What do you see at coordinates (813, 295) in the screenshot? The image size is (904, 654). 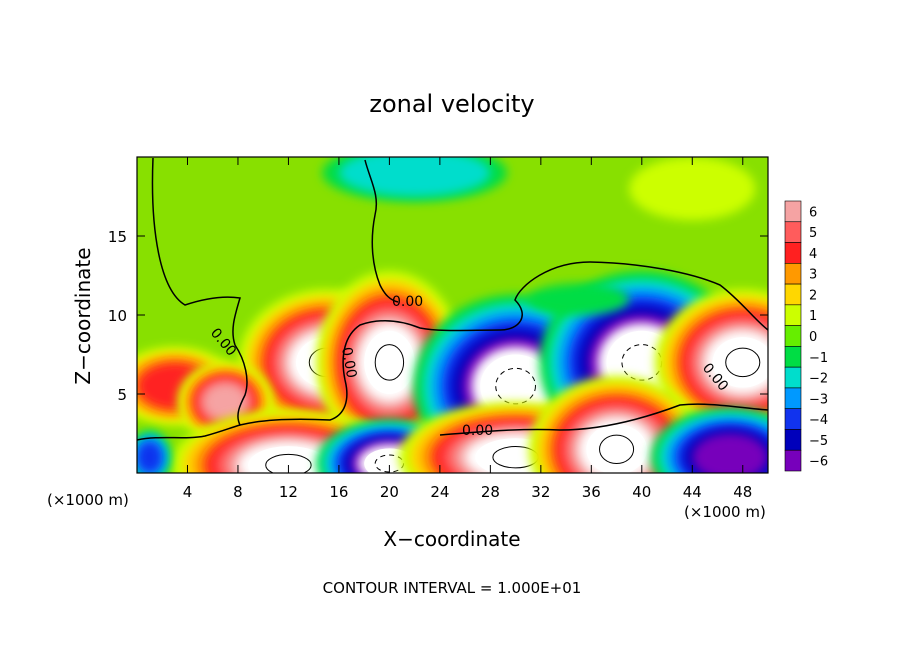 I see `colorbar-label: 2` at bounding box center [813, 295].